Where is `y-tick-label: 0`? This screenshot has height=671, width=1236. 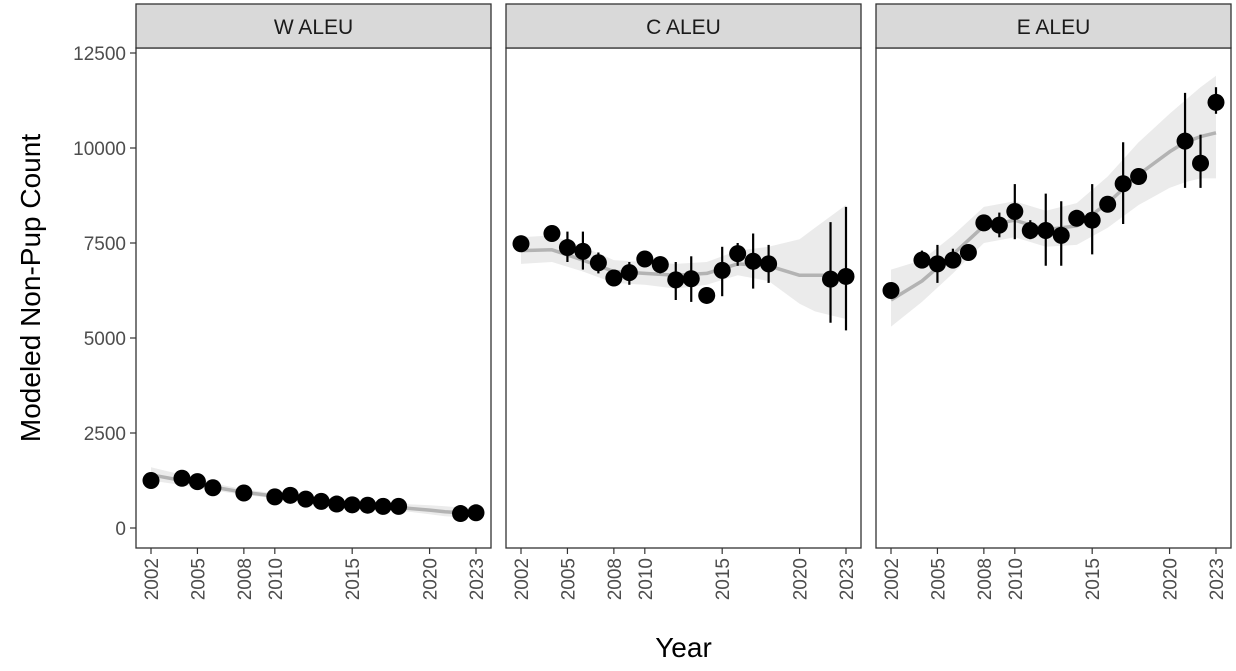 y-tick-label: 0 is located at coordinates (120, 529).